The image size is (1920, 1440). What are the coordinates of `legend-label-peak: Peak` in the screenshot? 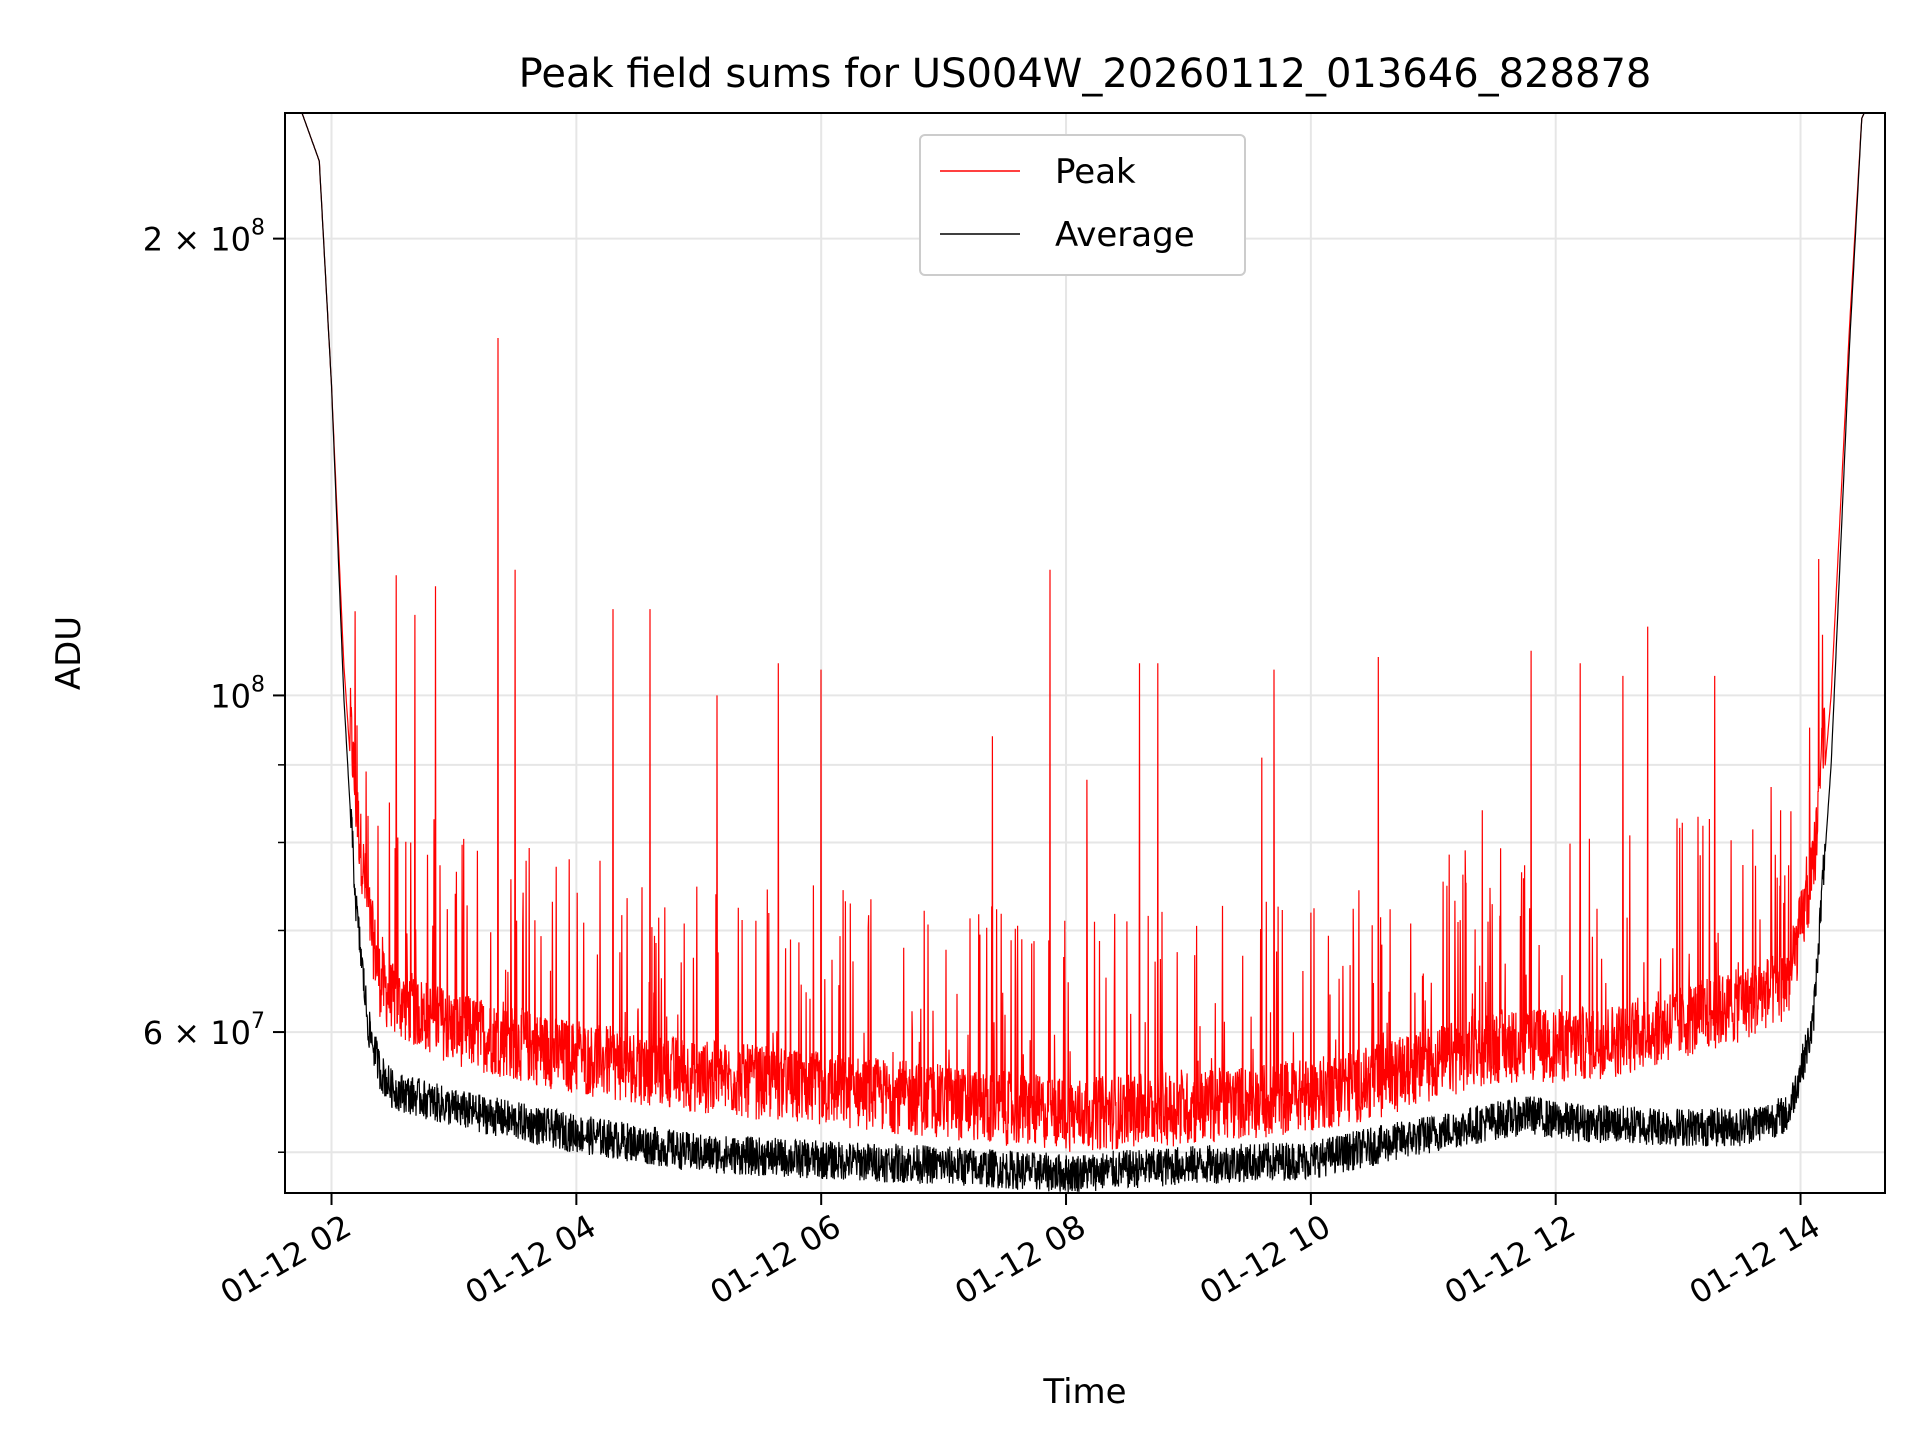 It's located at (1095, 172).